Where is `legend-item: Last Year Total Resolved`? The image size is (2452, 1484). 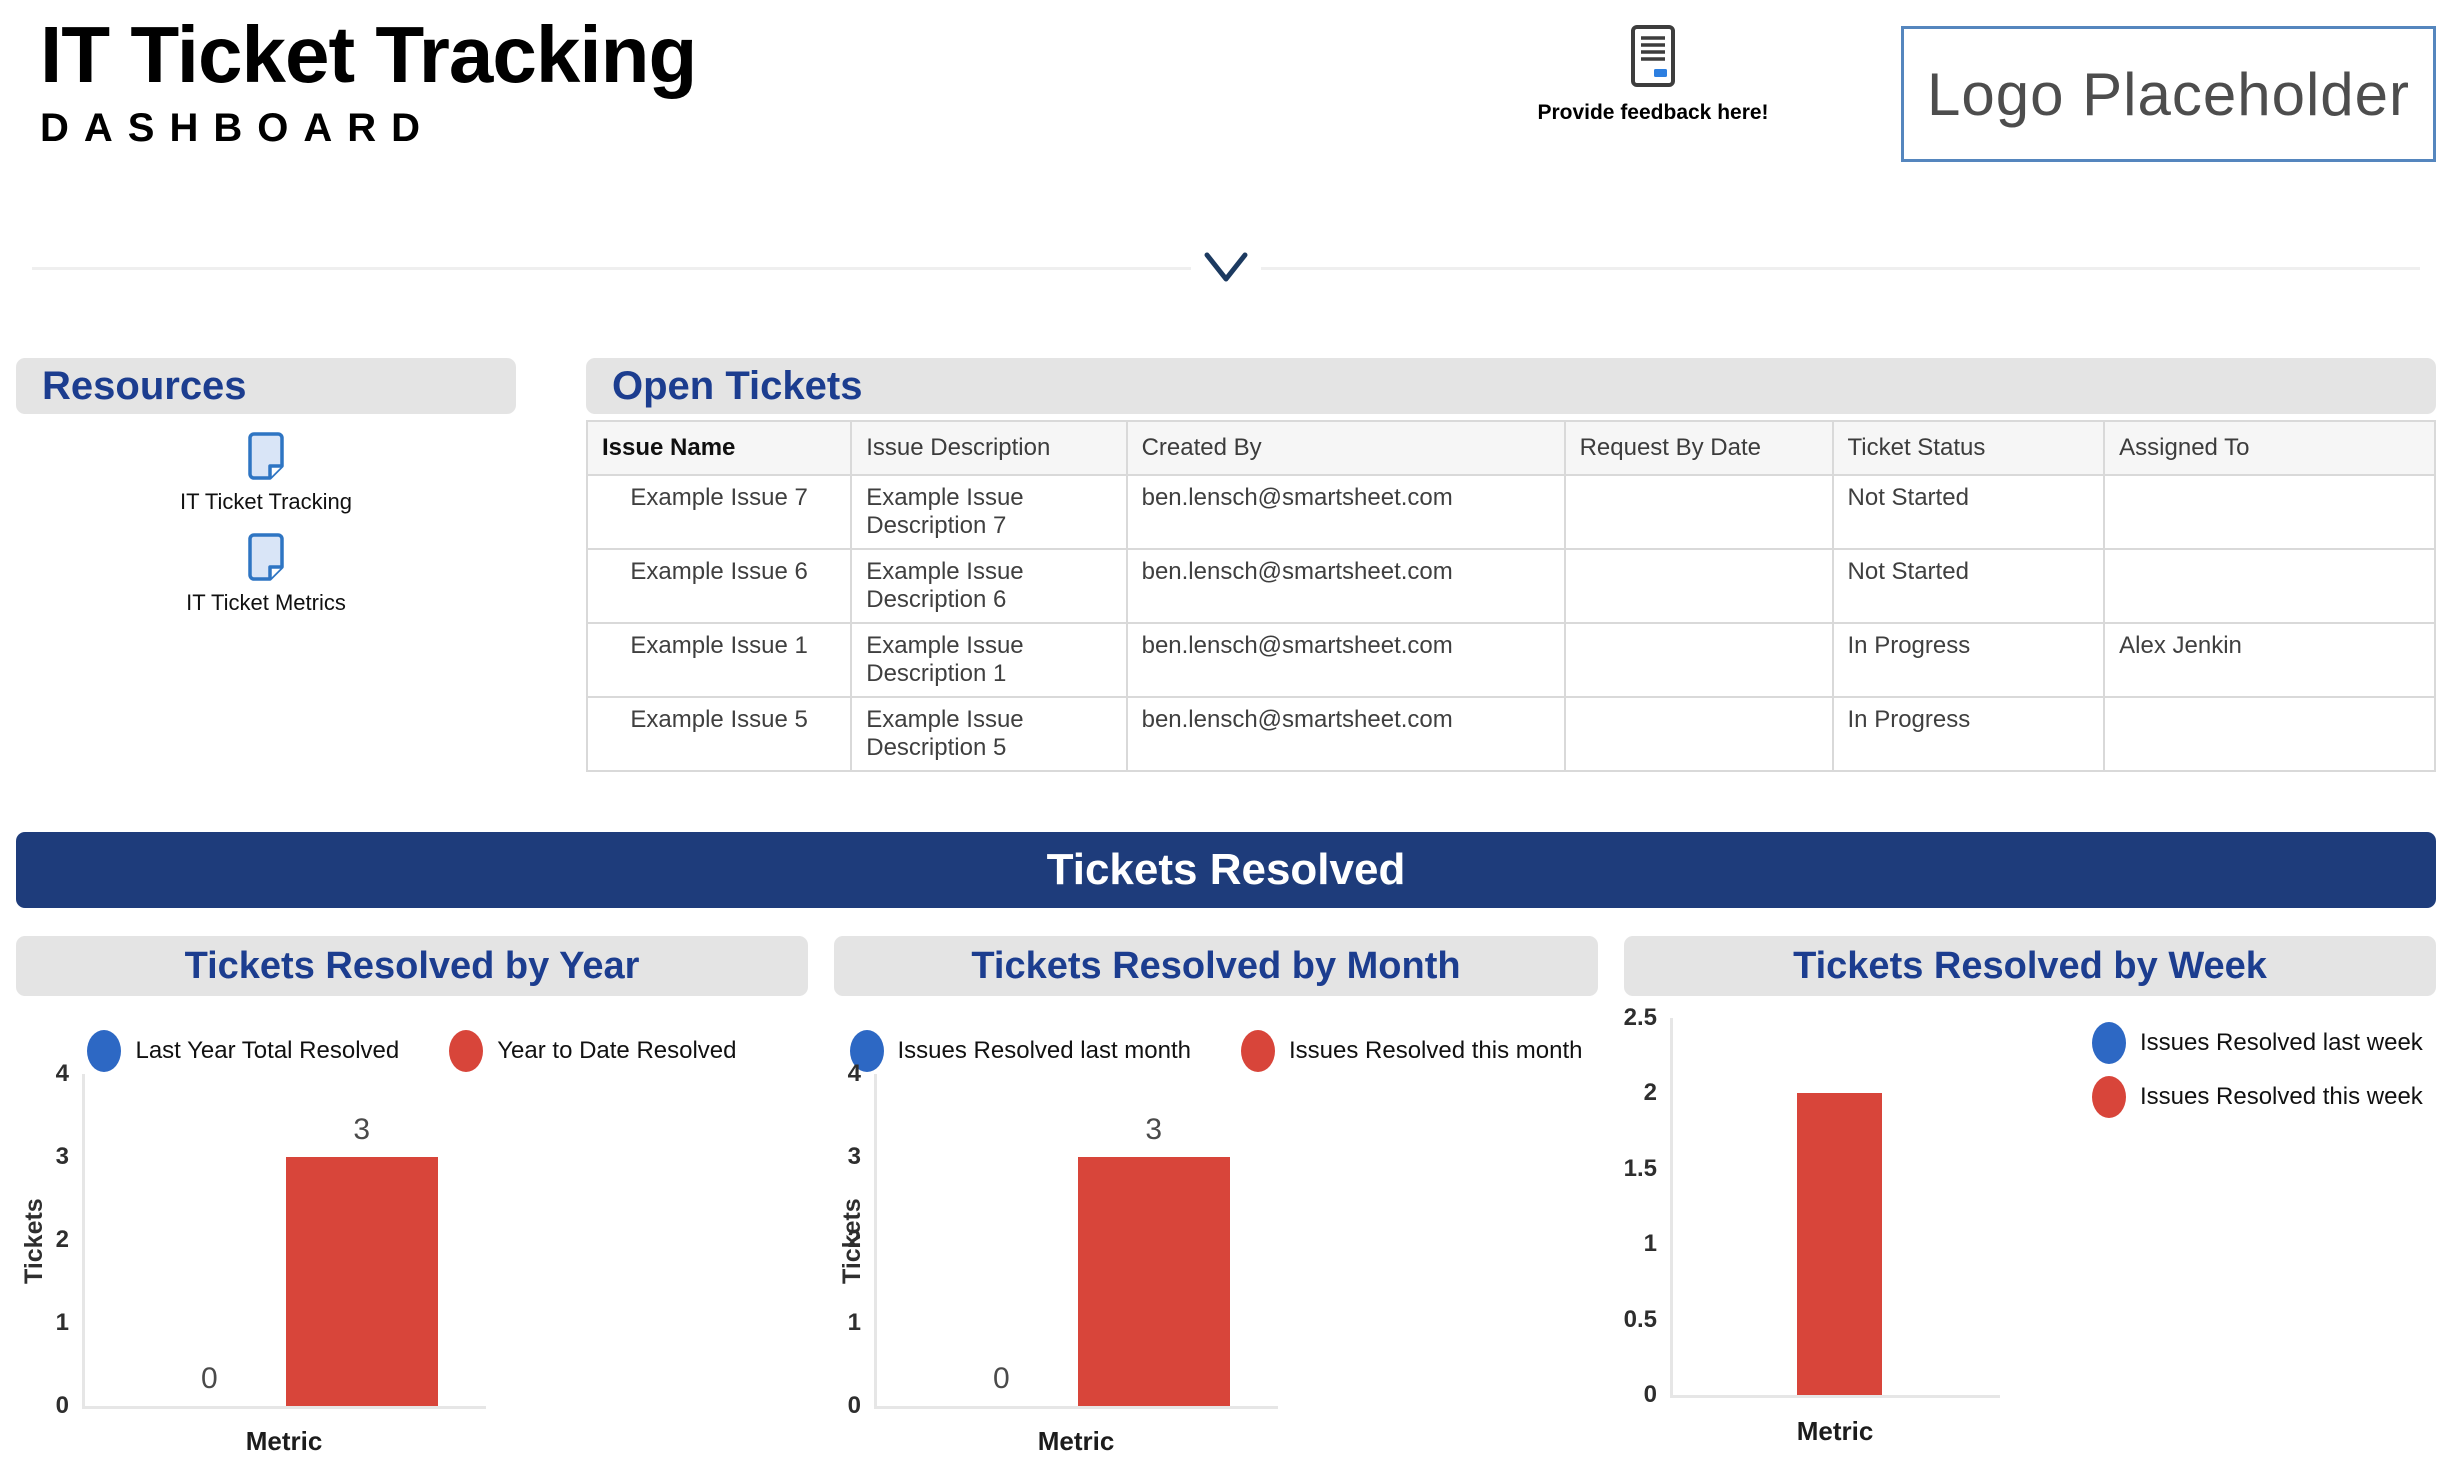 legend-item: Last Year Total Resolved is located at coordinates (243, 1051).